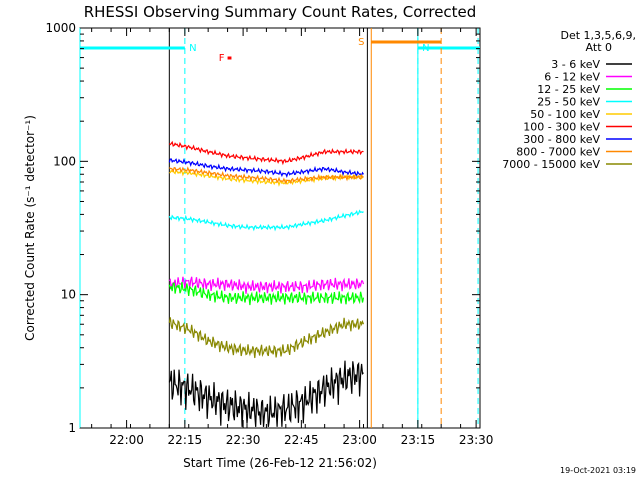  What do you see at coordinates (551, 164) in the screenshot?
I see `legend-entry-label: 7000 - 15000 keV` at bounding box center [551, 164].